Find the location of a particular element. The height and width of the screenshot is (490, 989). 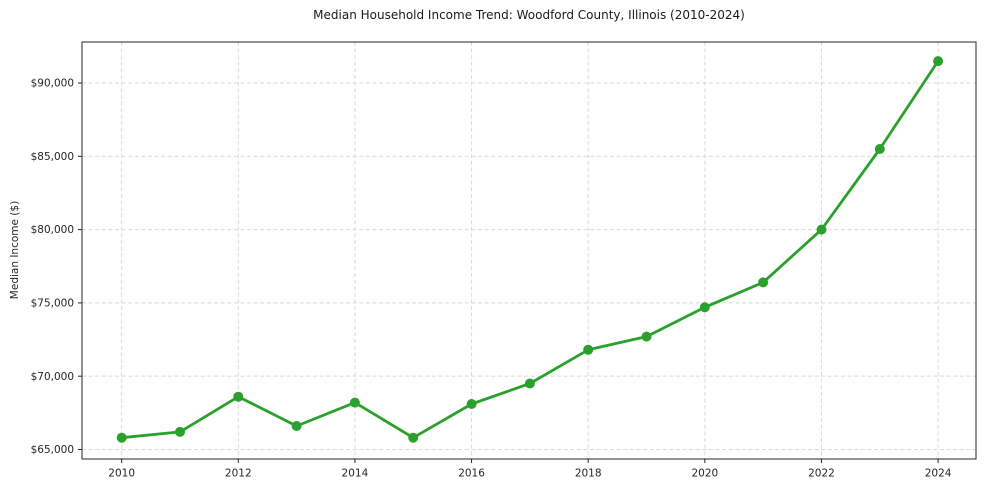

data-point-2011 is located at coordinates (180, 431).